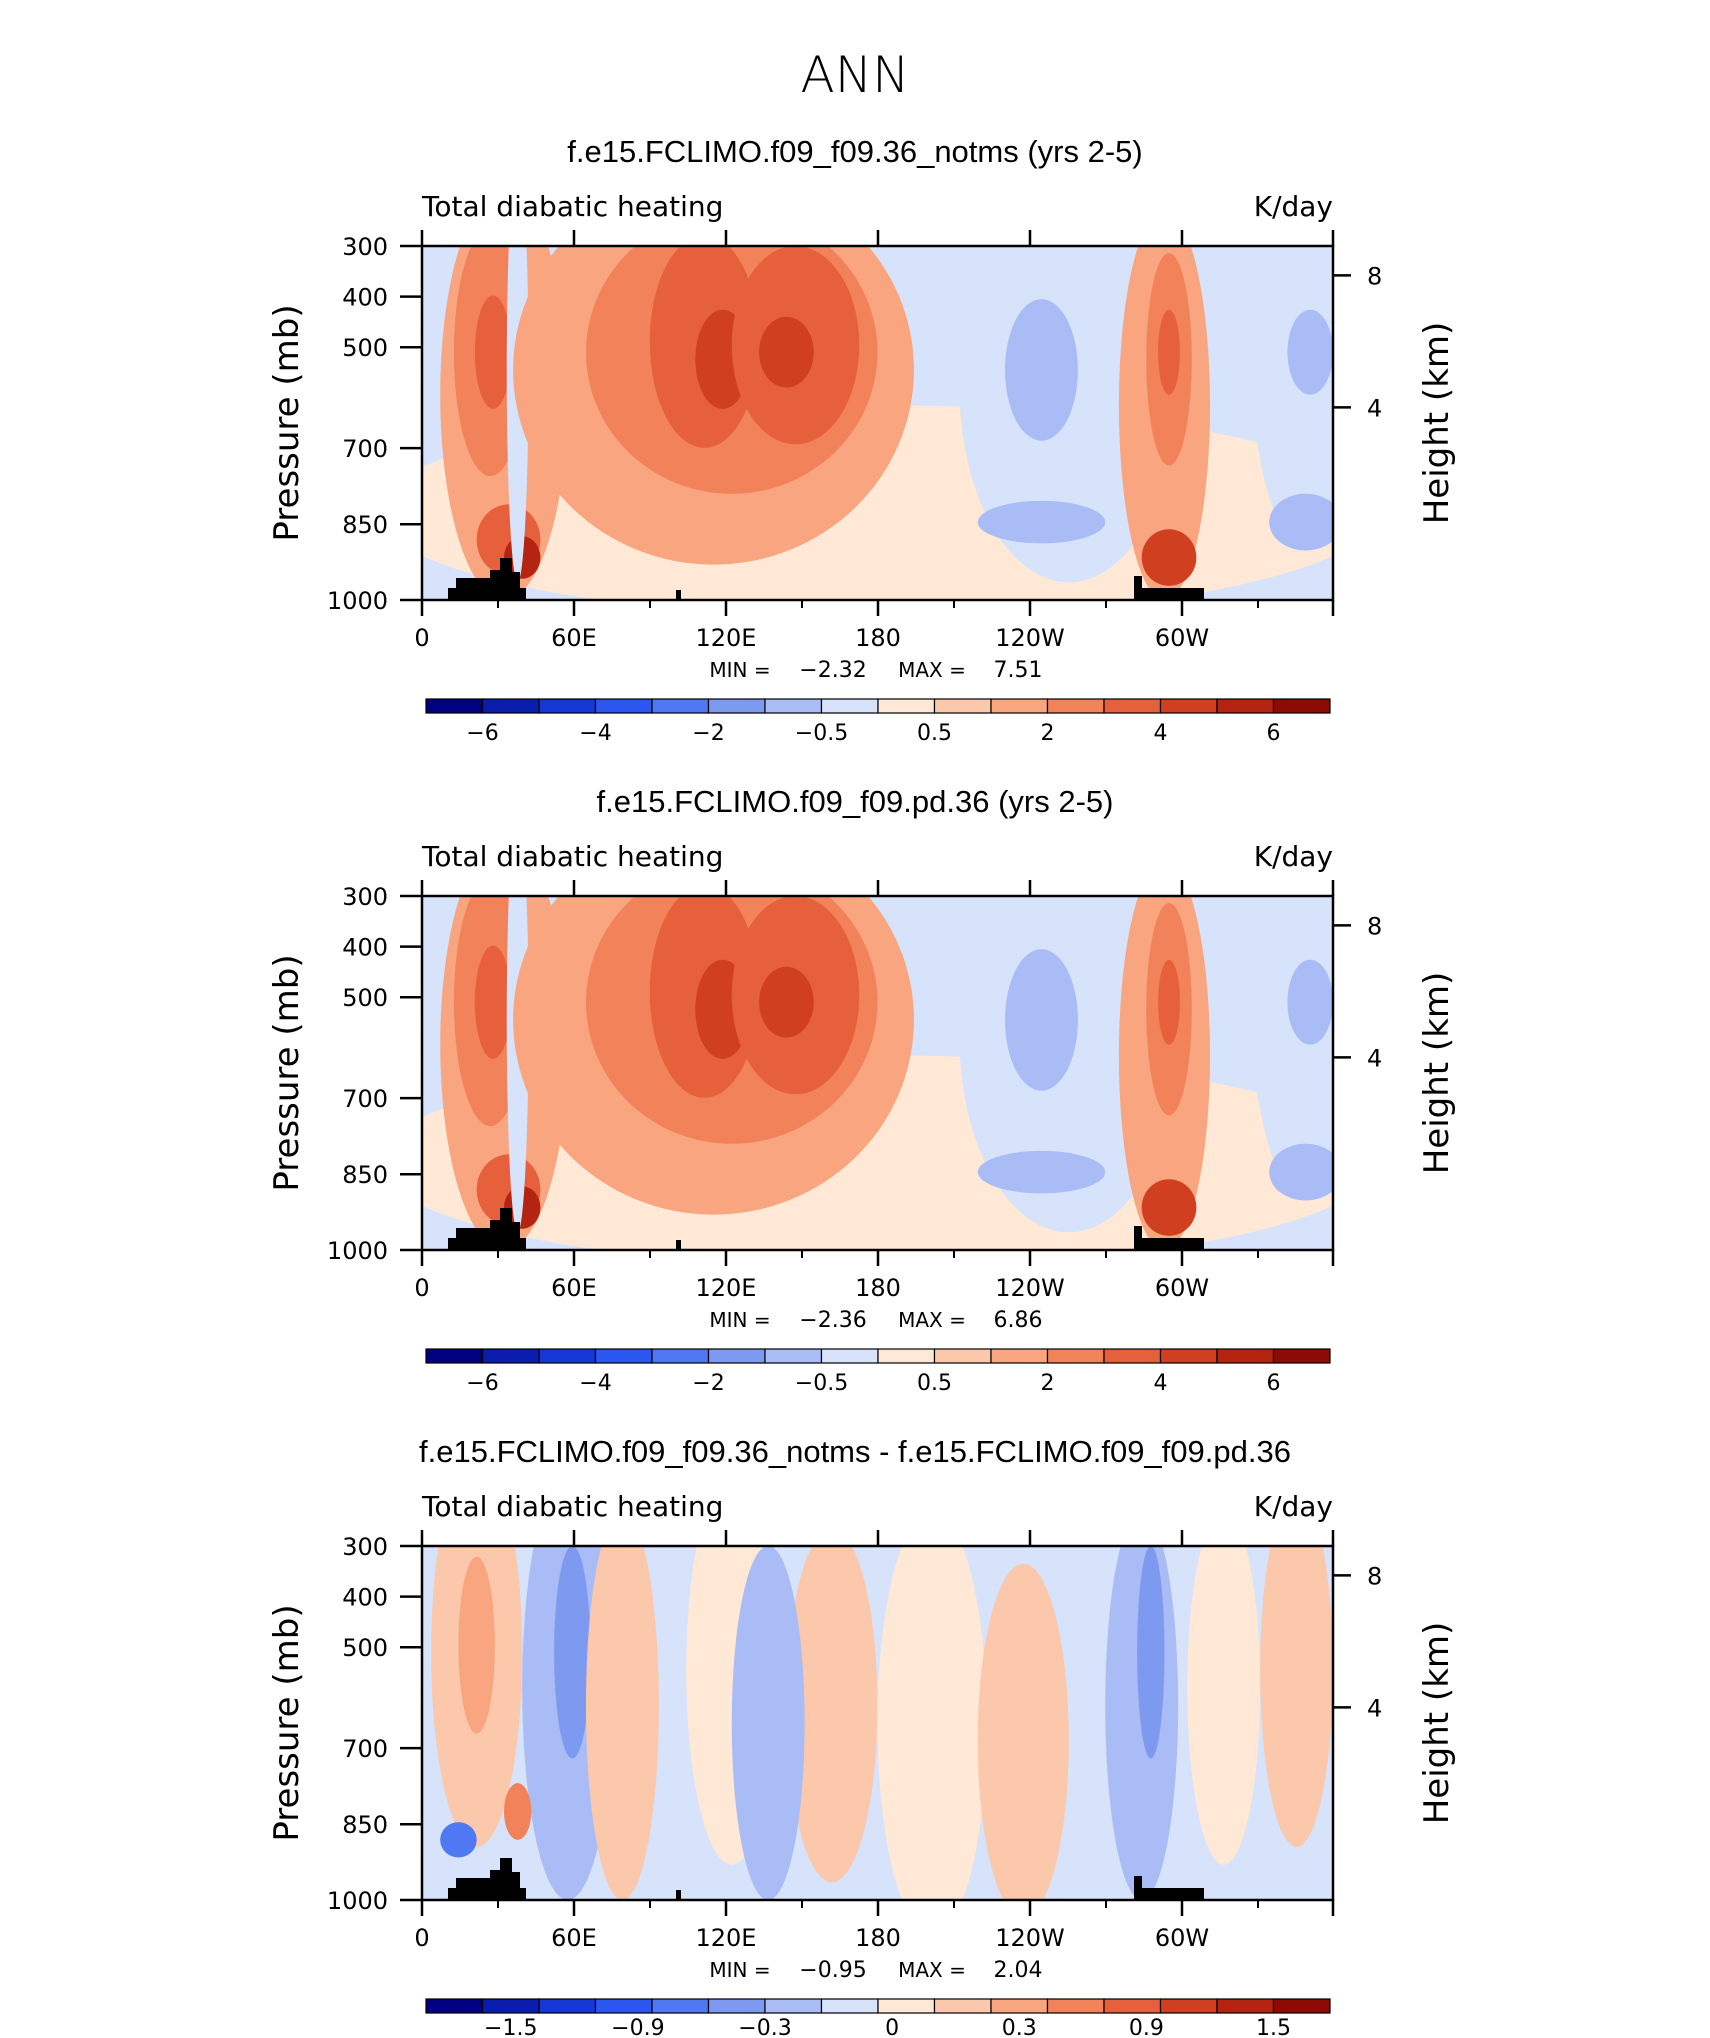  What do you see at coordinates (678, 1245) in the screenshot?
I see `terrain-tibet` at bounding box center [678, 1245].